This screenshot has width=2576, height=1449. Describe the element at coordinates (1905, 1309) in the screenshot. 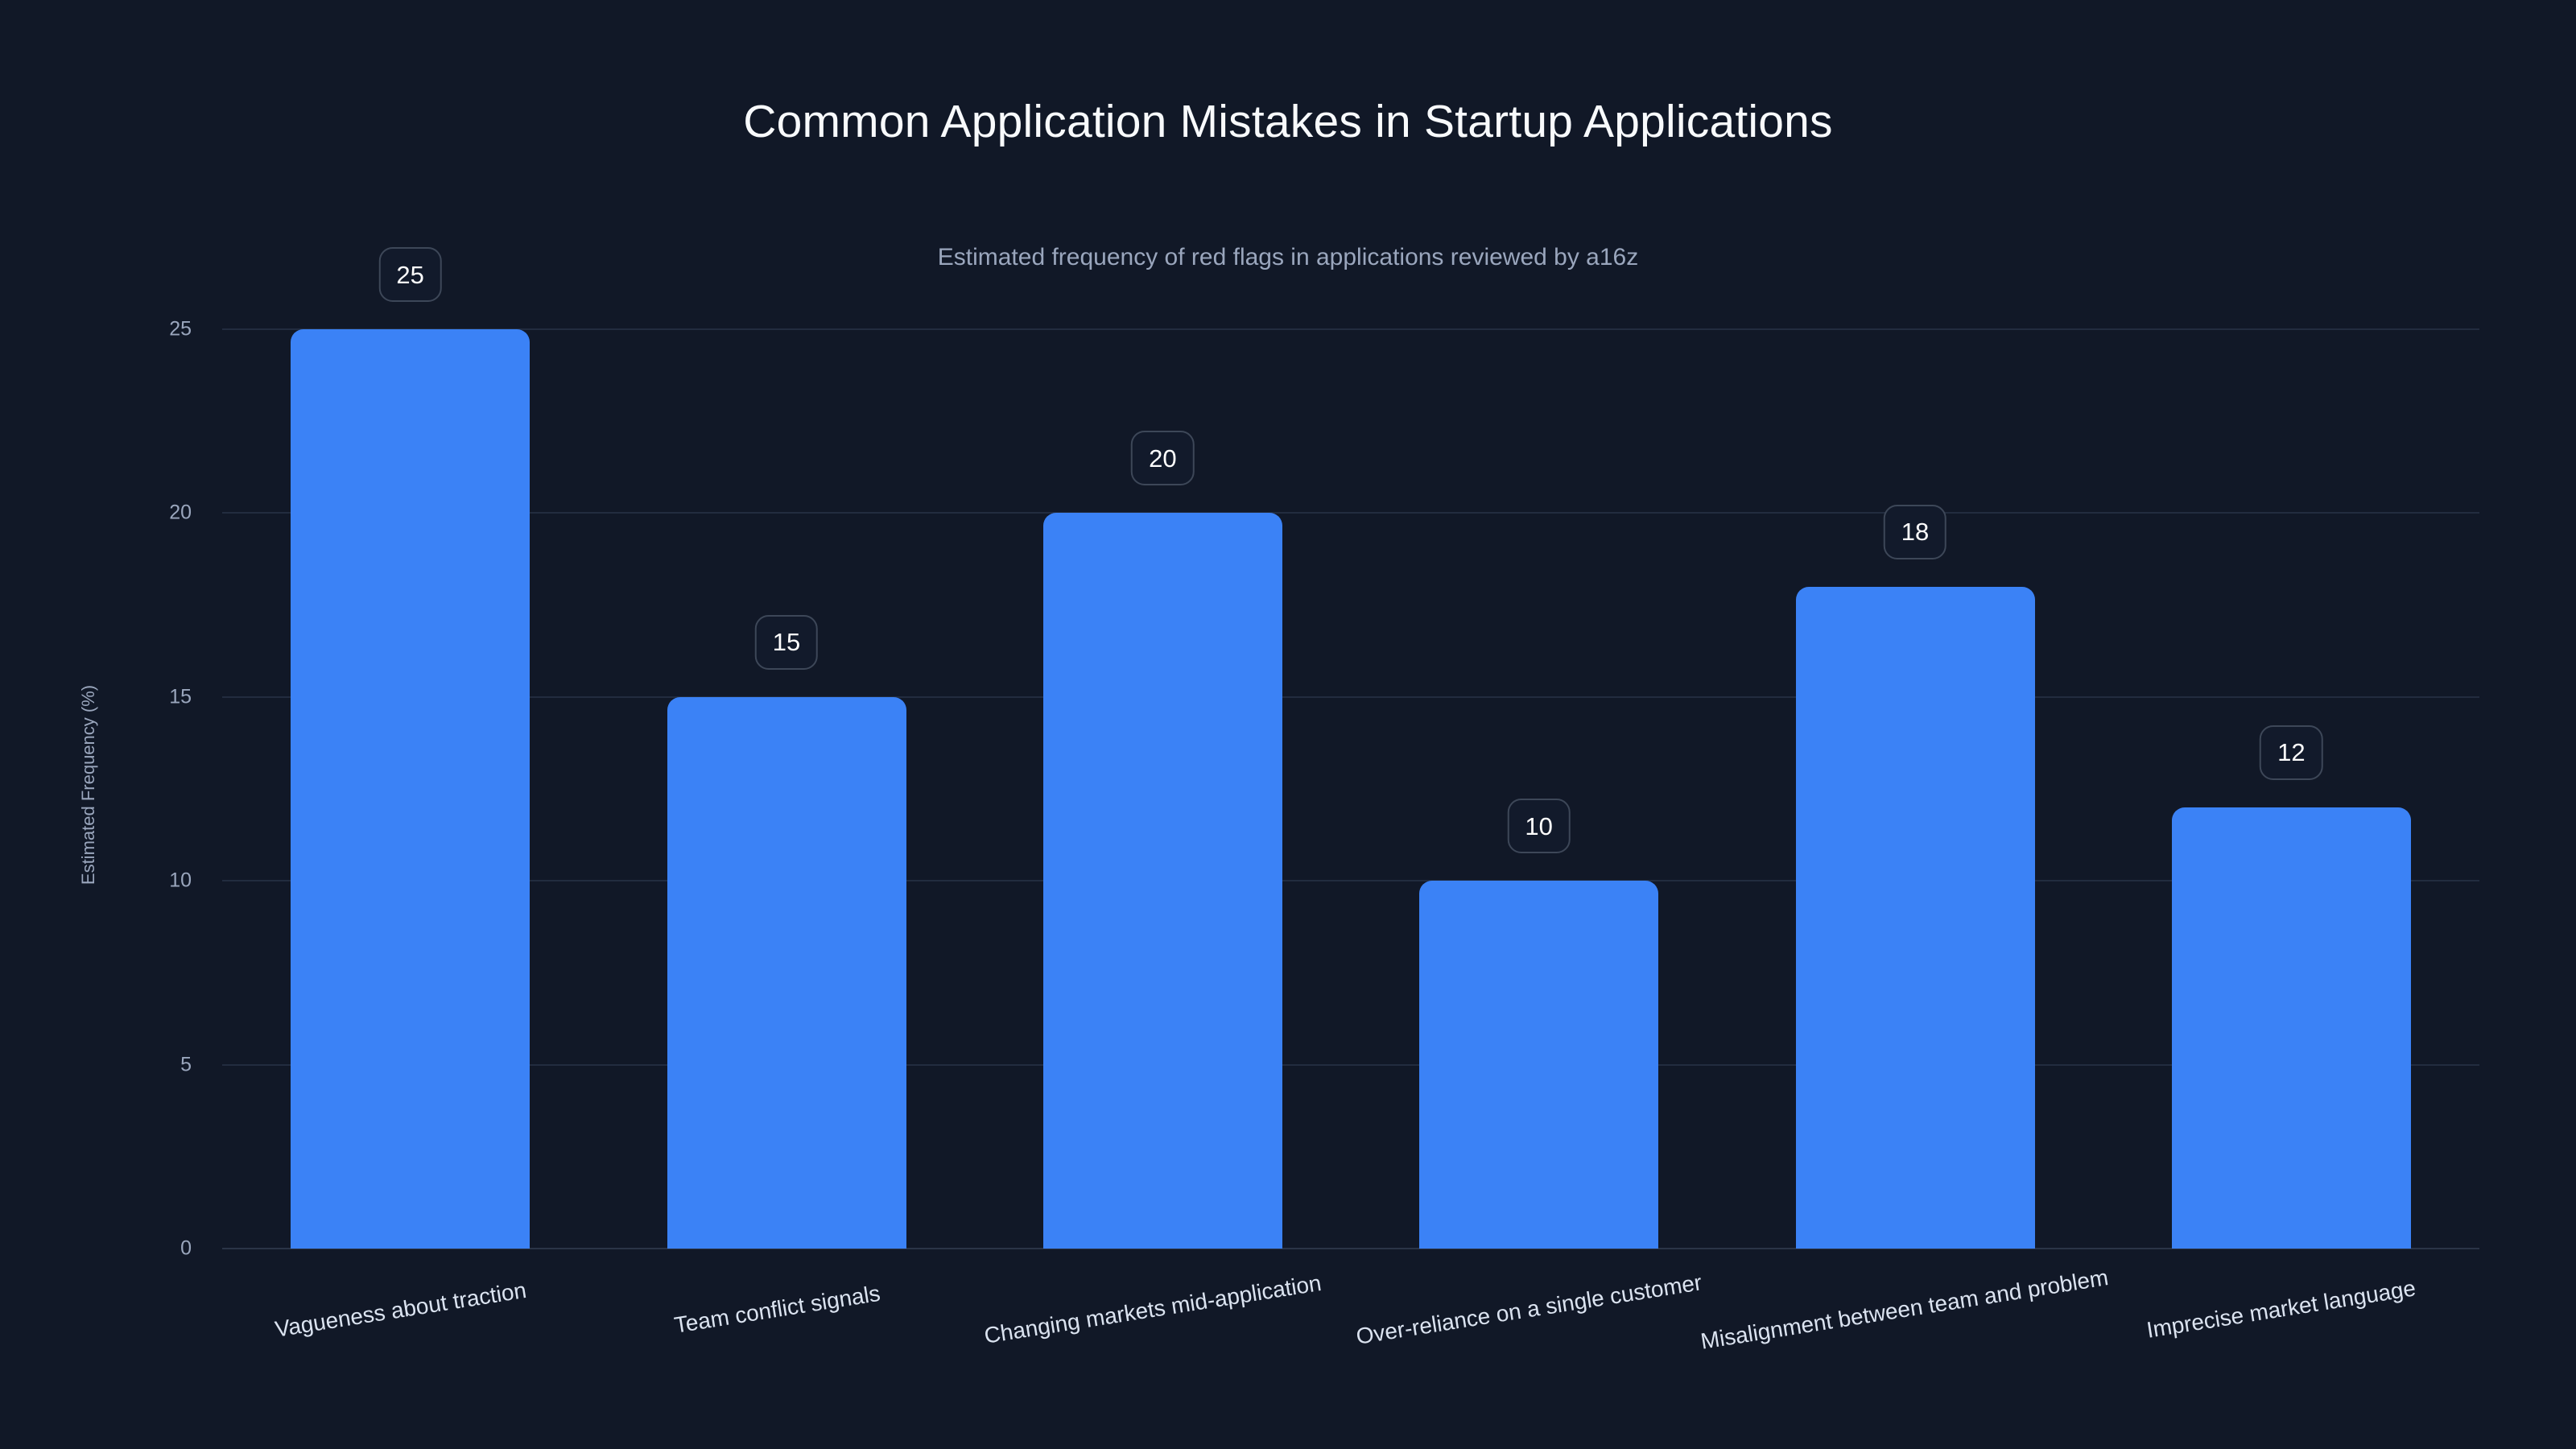

I see `x-tick-label: Misalignment between team and problem` at that location.